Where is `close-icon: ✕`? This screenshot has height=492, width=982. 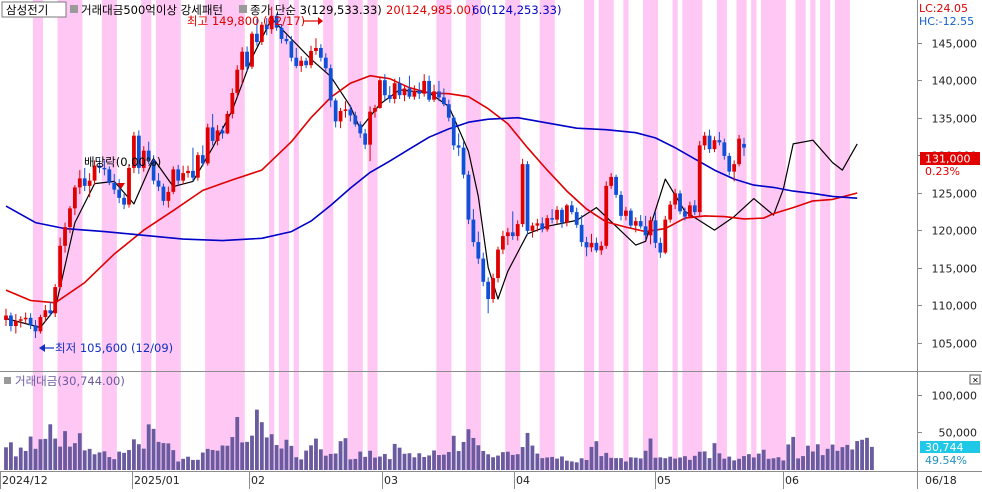
close-icon: ✕ is located at coordinates (975, 380).